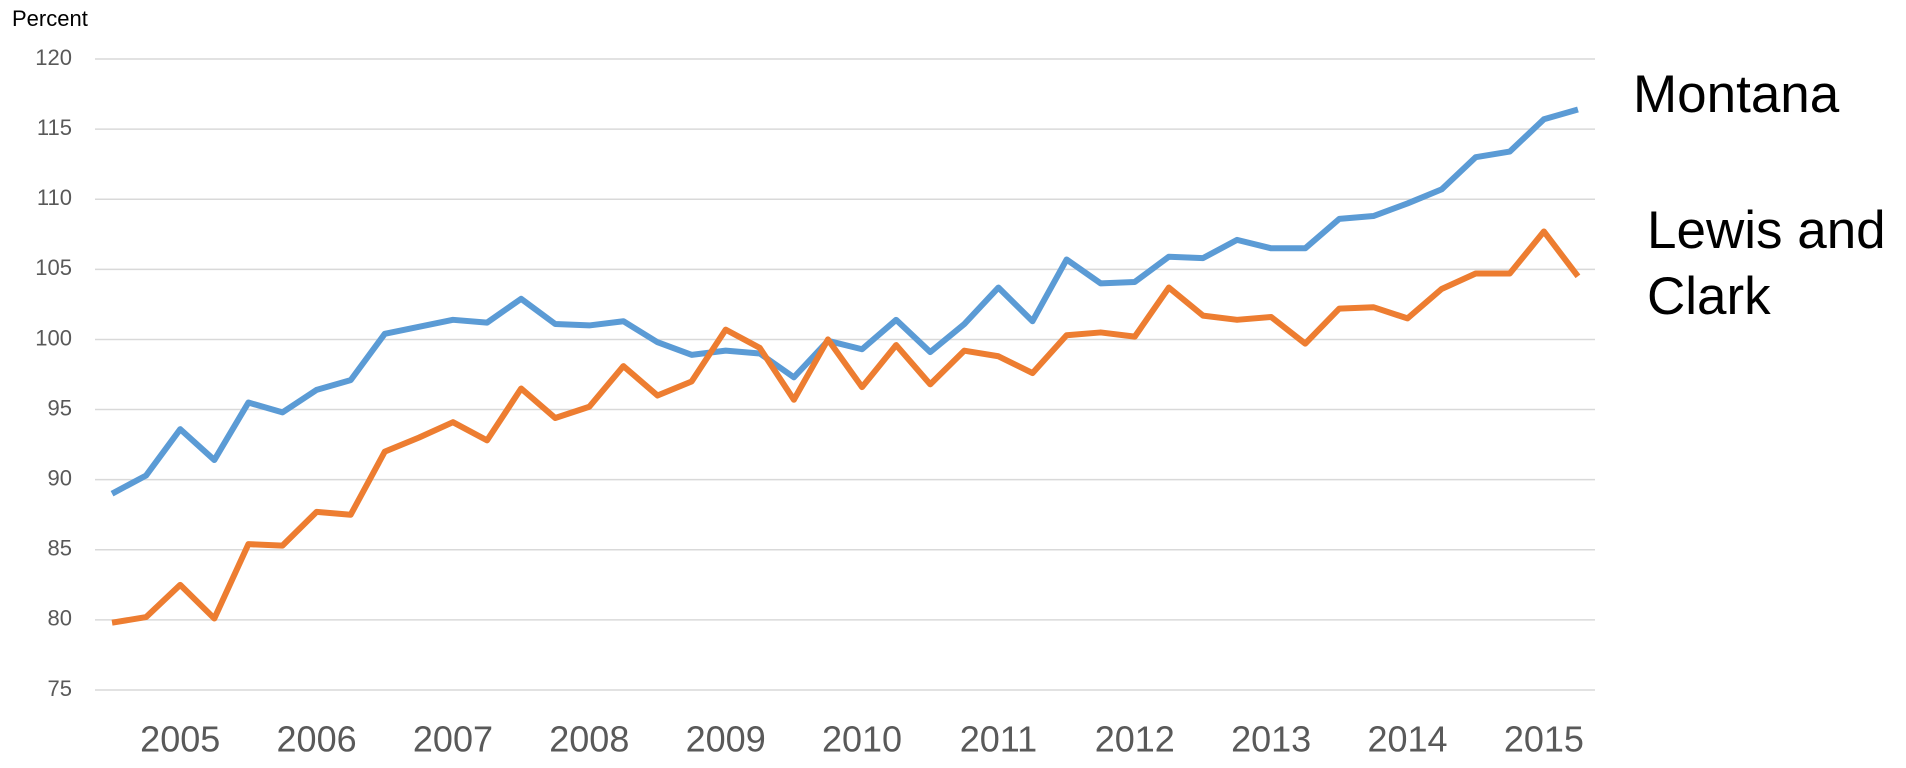 The image size is (1906, 768). What do you see at coordinates (1407, 739) in the screenshot?
I see `x-tick-label: 2014` at bounding box center [1407, 739].